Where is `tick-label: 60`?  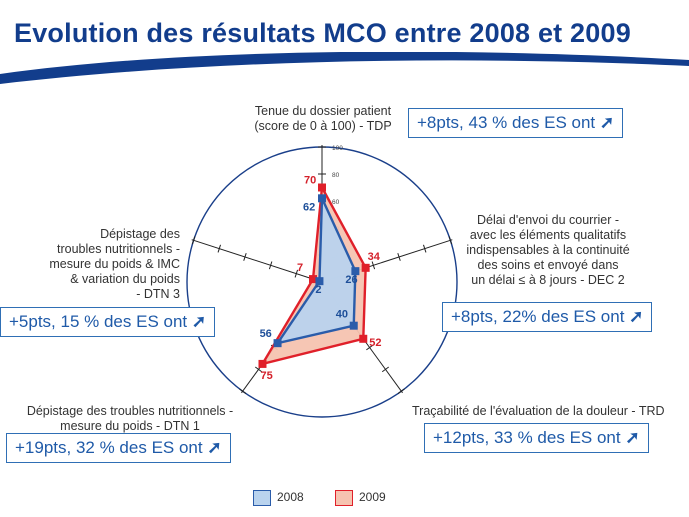
tick-label: 60 is located at coordinates (336, 202).